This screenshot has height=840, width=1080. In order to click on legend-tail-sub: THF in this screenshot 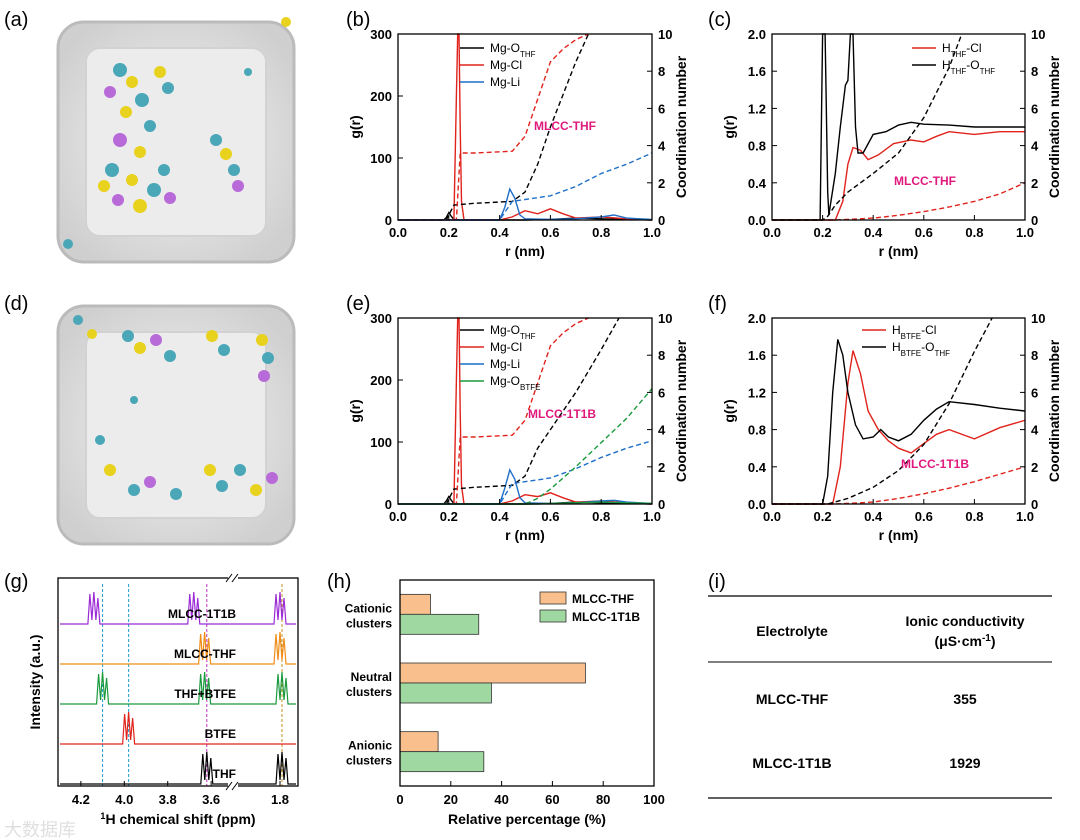, I will do `click(942, 353)`.